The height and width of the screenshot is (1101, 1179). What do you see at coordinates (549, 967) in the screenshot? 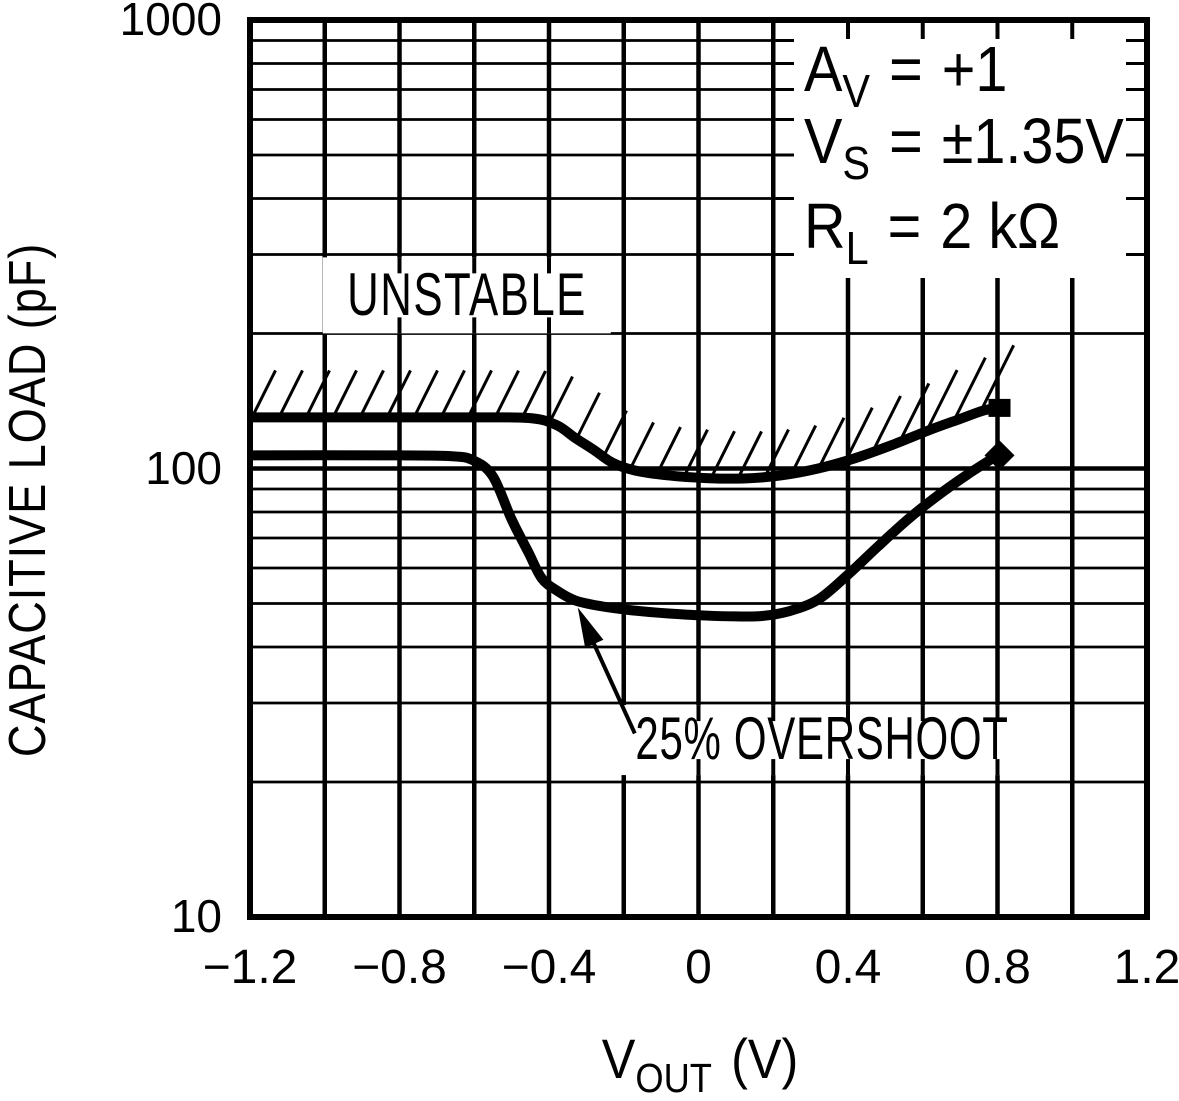
I see `x-tick-label: −0.4` at bounding box center [549, 967].